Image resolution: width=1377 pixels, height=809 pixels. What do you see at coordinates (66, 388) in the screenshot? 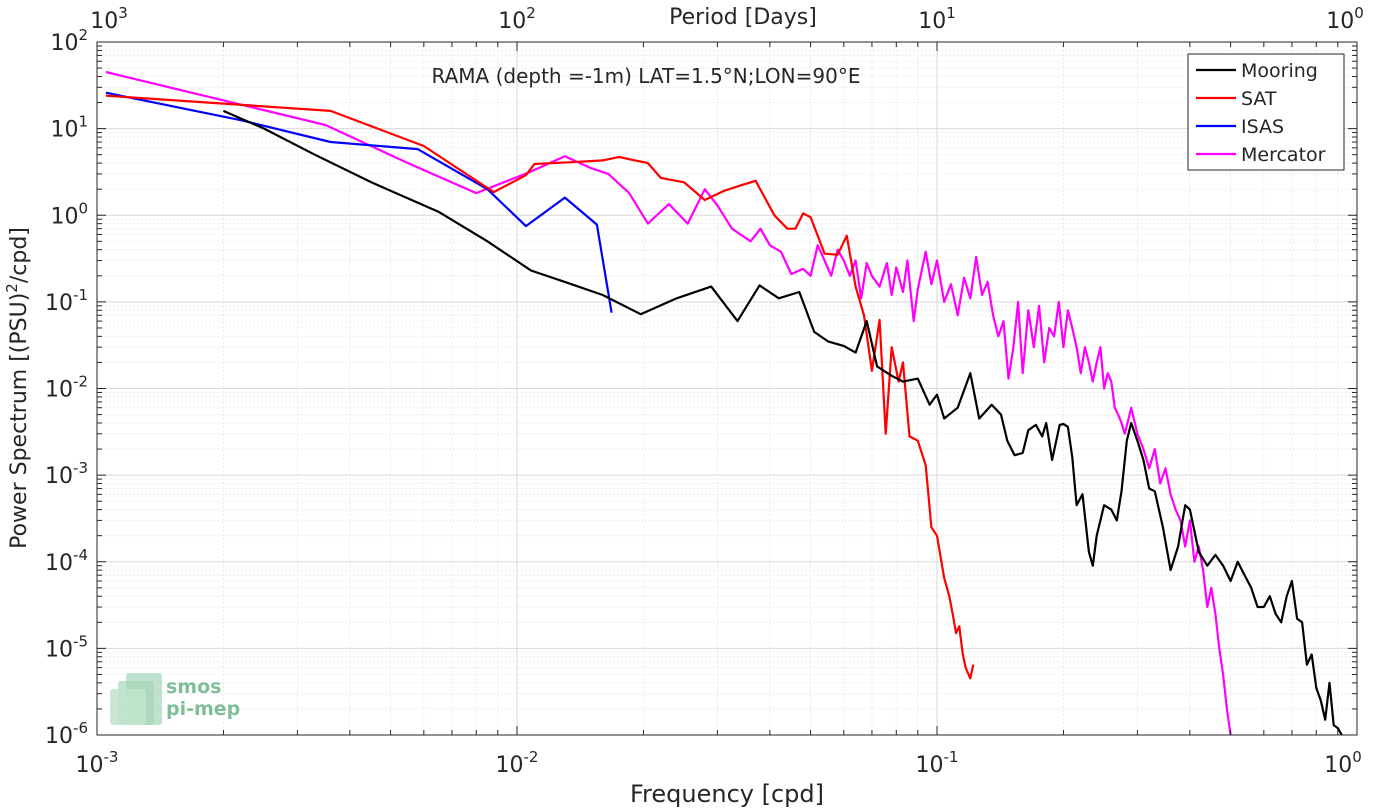
I see `y-tick-label: 10⁻²` at bounding box center [66, 388].